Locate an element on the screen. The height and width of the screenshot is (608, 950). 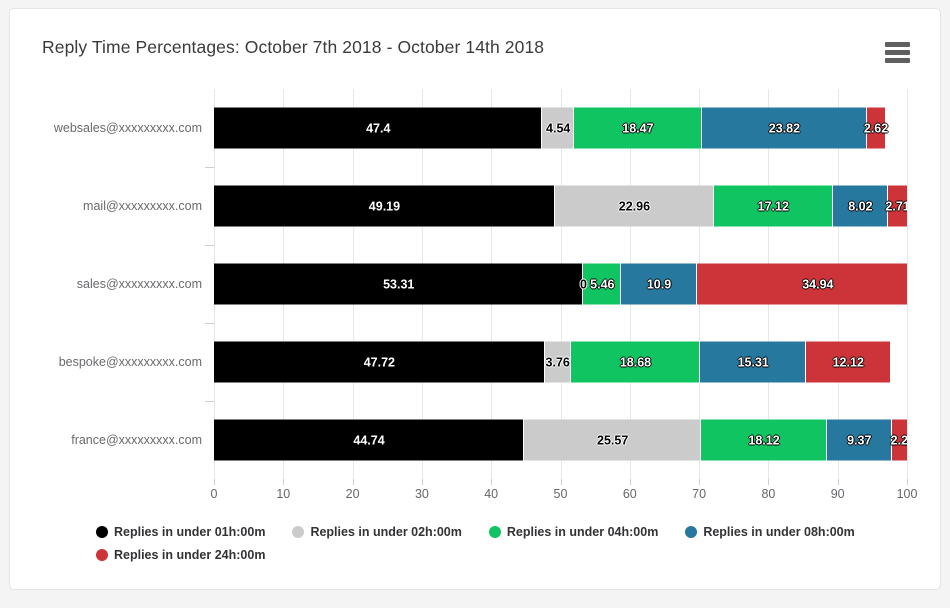
stacked-bar: 44.74 25.57 18.12 9.37 2.2 is located at coordinates (560, 440).